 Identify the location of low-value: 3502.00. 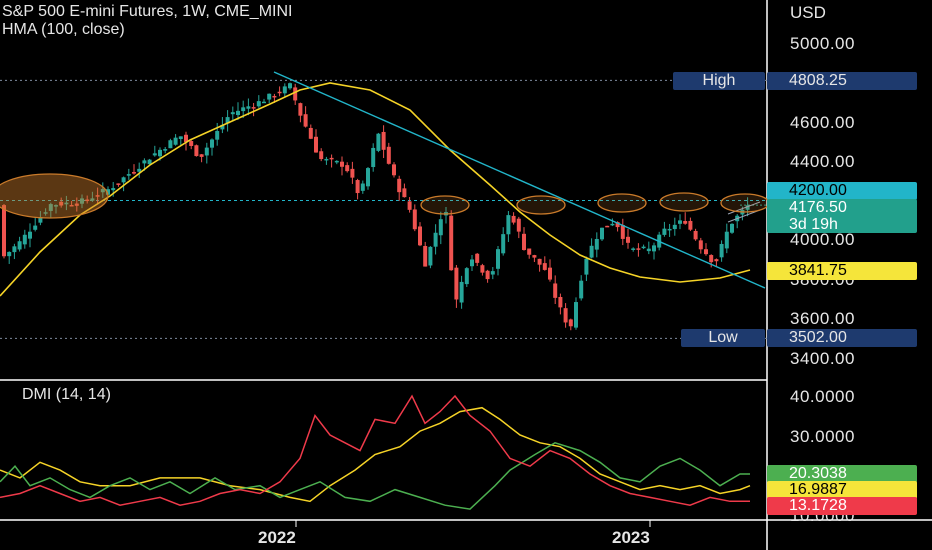
(842, 338).